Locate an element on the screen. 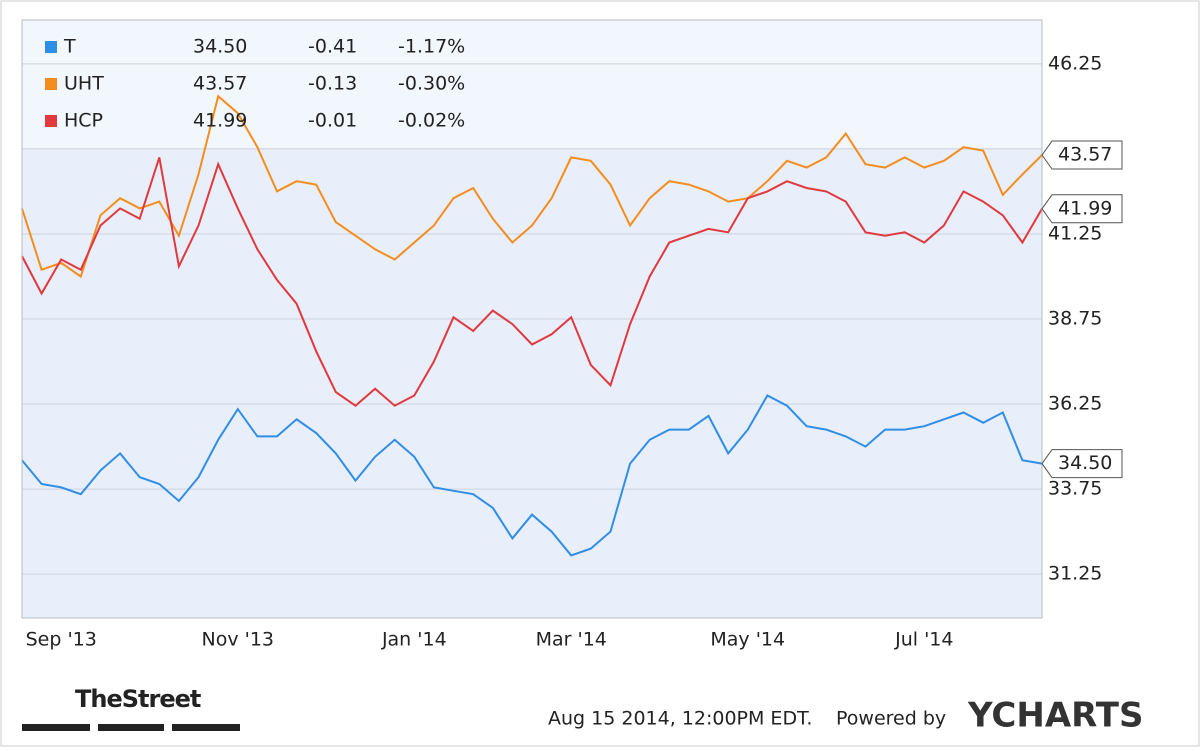 Image resolution: width=1200 pixels, height=751 pixels. brand: TheStreet is located at coordinates (138, 699).